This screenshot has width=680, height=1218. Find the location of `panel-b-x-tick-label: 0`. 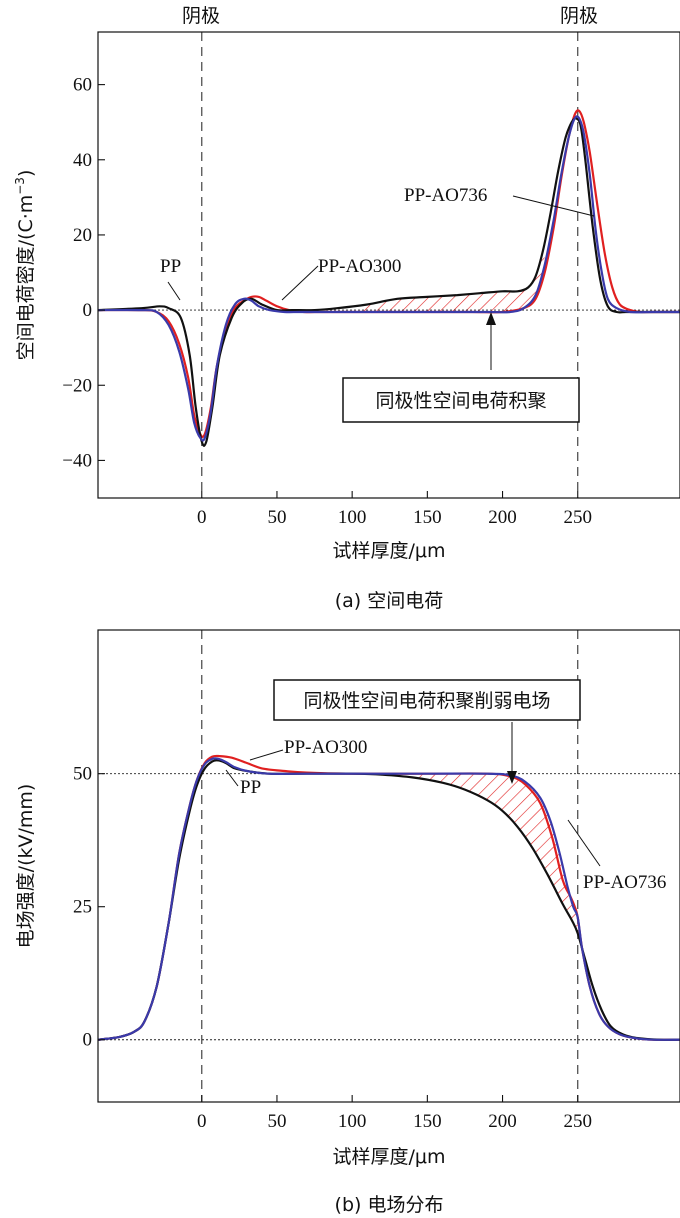

panel-b-x-tick-label: 0 is located at coordinates (202, 1121).